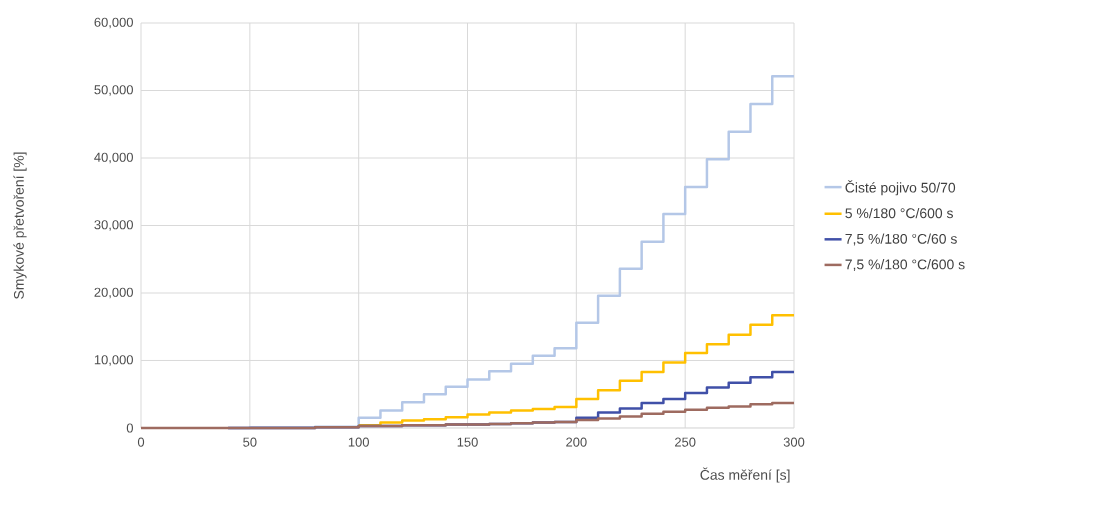 The width and height of the screenshot is (1107, 514). Describe the element at coordinates (899, 213) in the screenshot. I see `legend-label: 5 %/180 °C/600 s` at that location.